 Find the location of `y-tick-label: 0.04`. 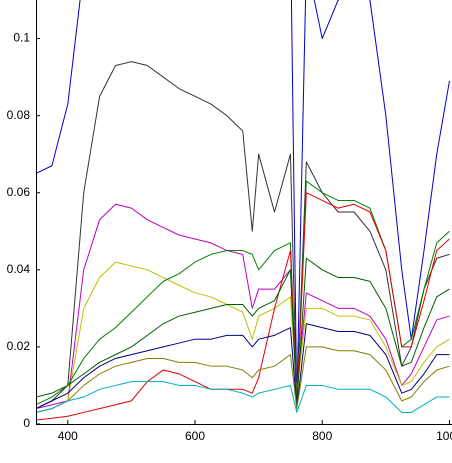

y-tick-label: 0.04 is located at coordinates (19, 269).